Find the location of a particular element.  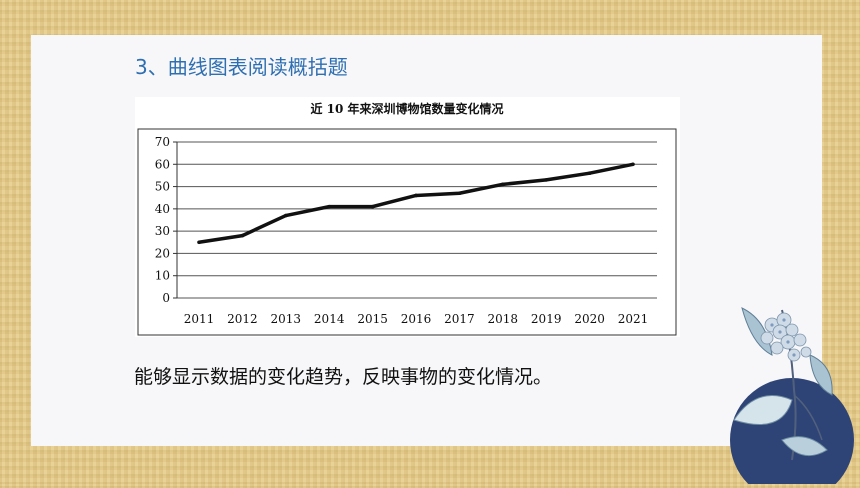

y-axis is located at coordinates (175, 220).